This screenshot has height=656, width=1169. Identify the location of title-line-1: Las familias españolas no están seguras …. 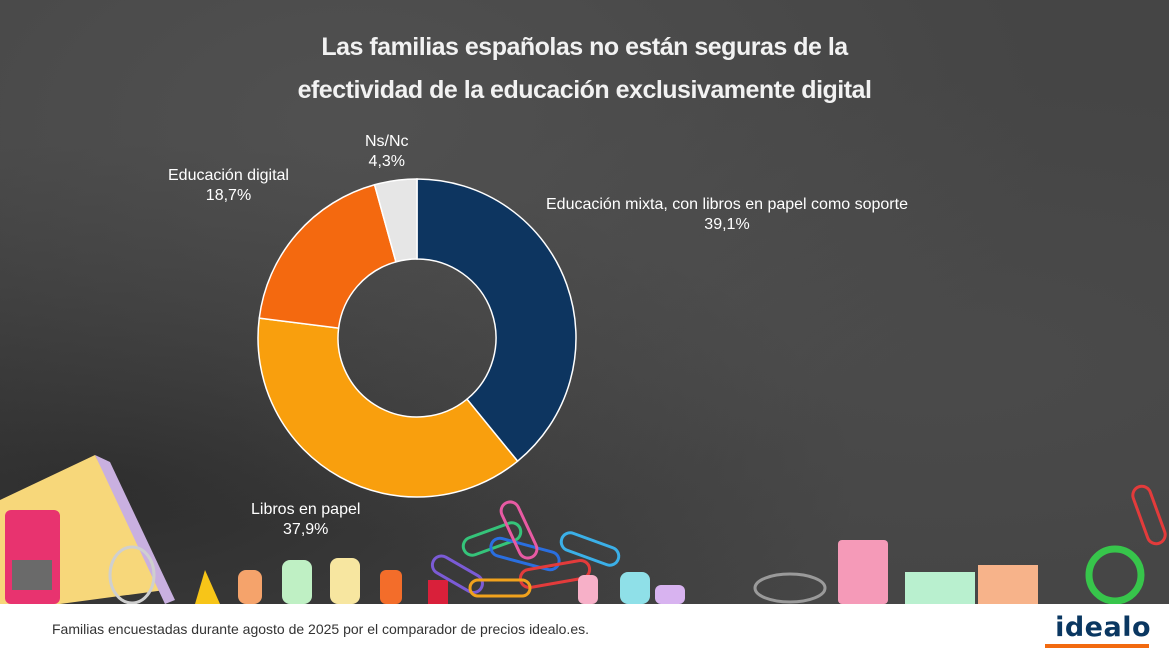
(584, 47).